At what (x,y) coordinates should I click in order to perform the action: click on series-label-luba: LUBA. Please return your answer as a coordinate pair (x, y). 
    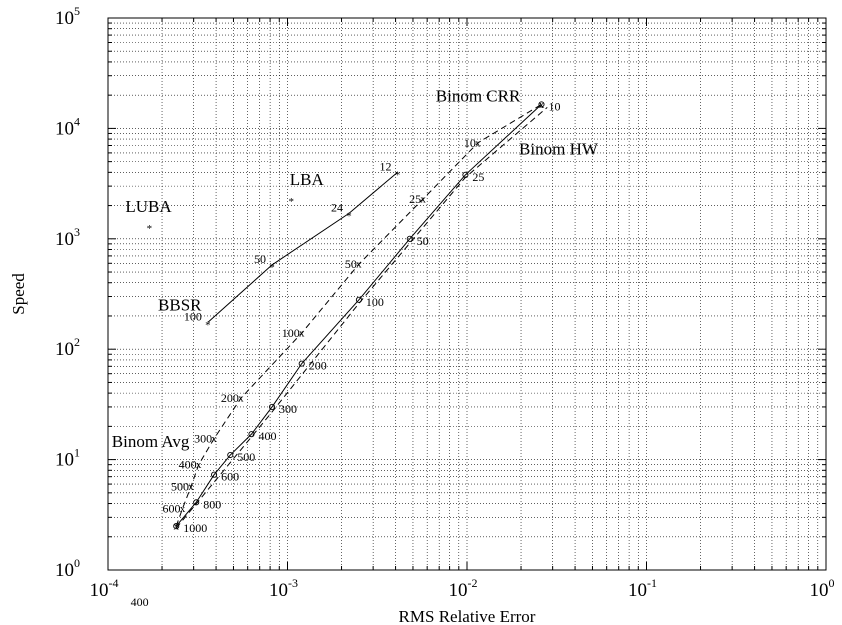
    Looking at the image, I should click on (148, 206).